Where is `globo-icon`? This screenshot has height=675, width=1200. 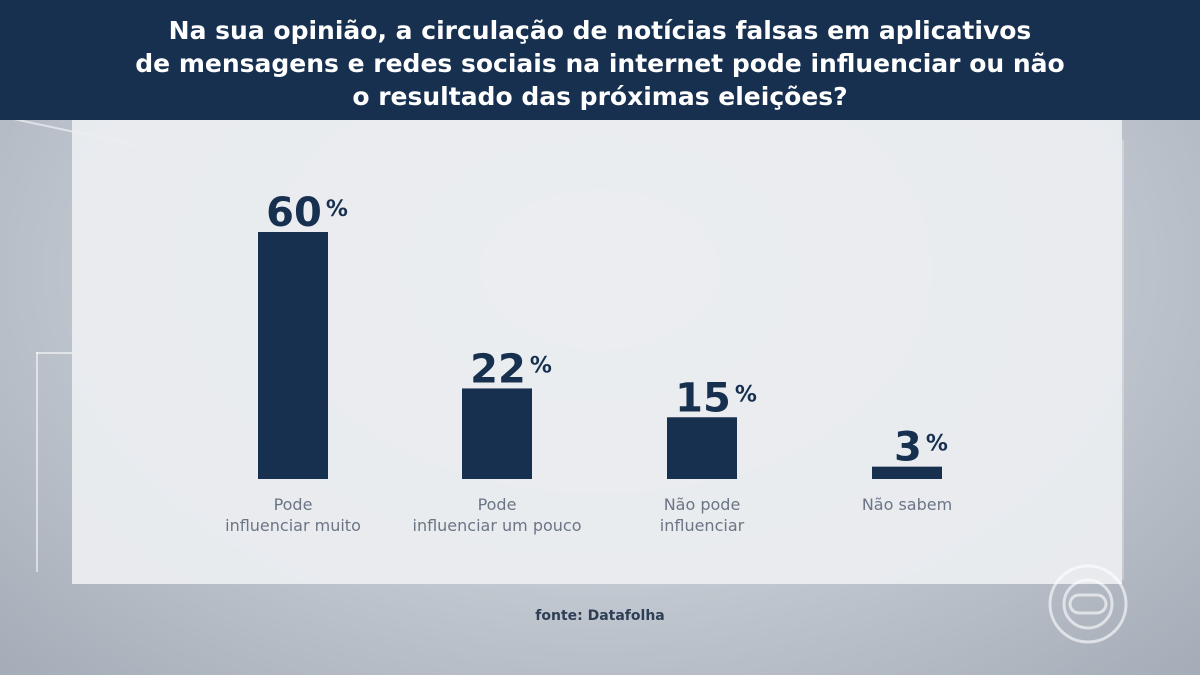
globo-icon is located at coordinates (1088, 604).